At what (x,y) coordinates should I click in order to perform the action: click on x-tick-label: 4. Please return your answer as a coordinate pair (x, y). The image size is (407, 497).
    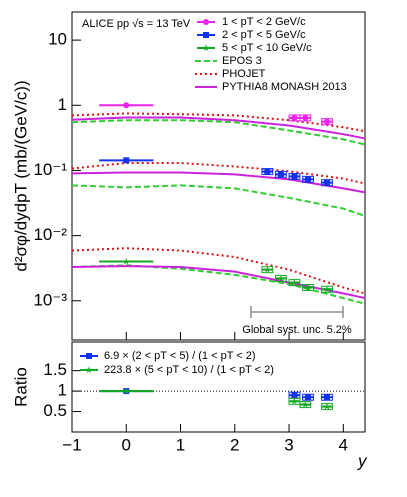
    Looking at the image, I should click on (343, 444).